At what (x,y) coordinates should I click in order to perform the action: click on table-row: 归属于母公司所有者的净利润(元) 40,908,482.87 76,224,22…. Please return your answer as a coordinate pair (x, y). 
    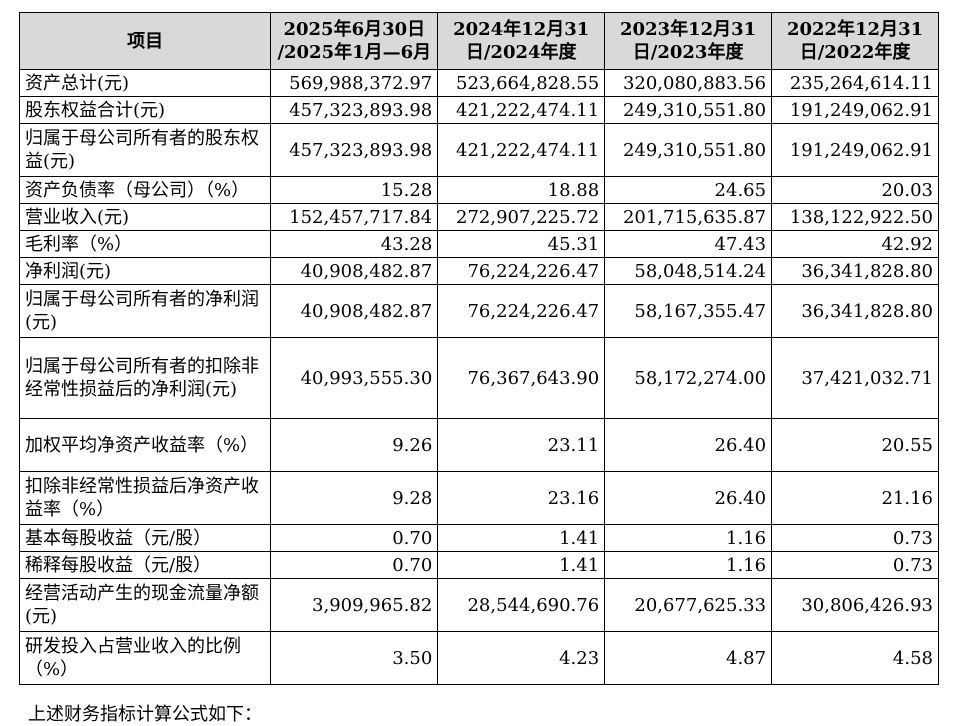
    Looking at the image, I should click on (478, 311).